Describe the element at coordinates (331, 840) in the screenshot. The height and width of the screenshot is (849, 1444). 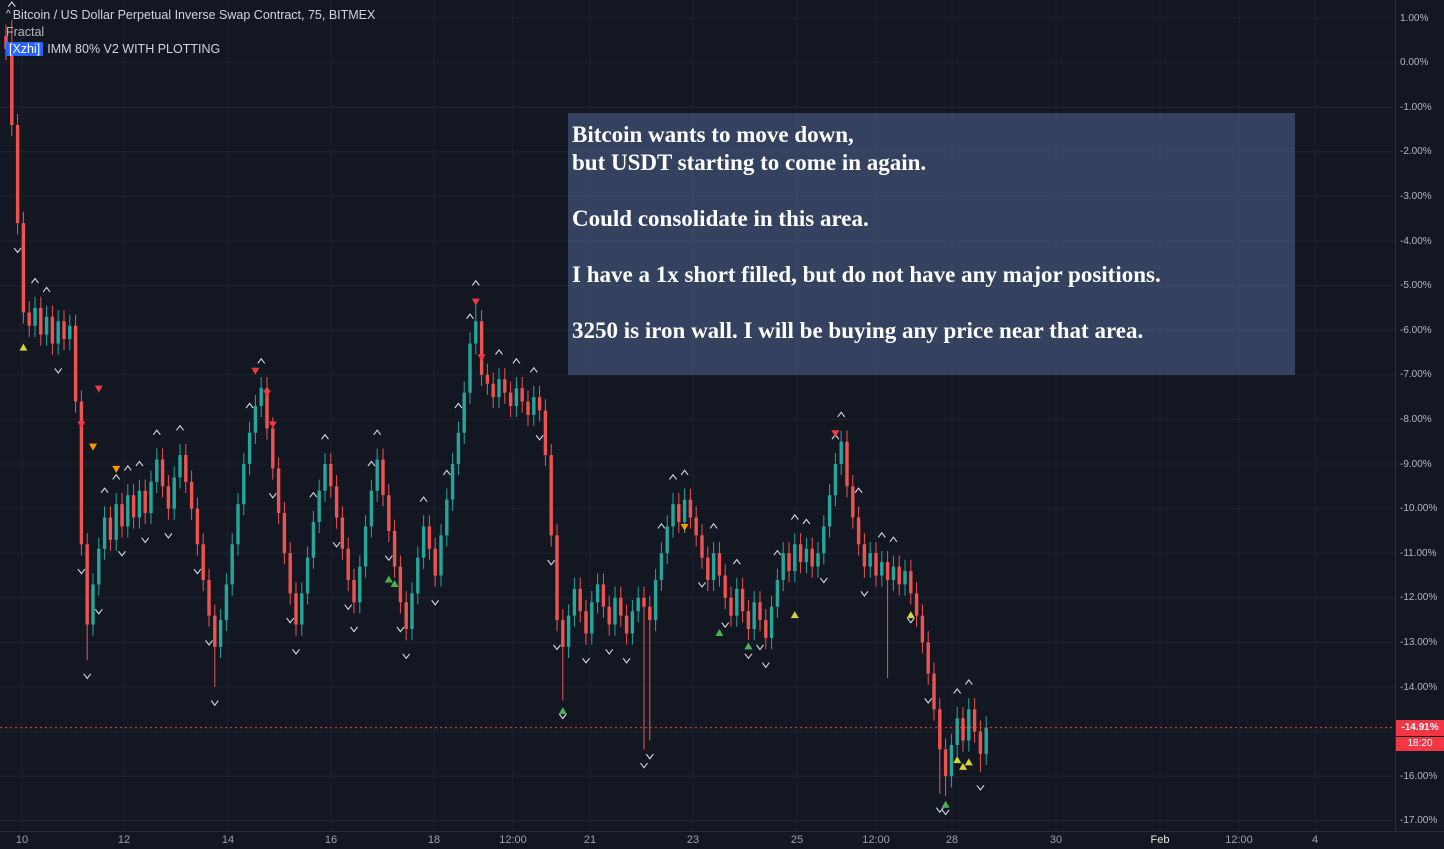
I see `time-tick-label: 16` at that location.